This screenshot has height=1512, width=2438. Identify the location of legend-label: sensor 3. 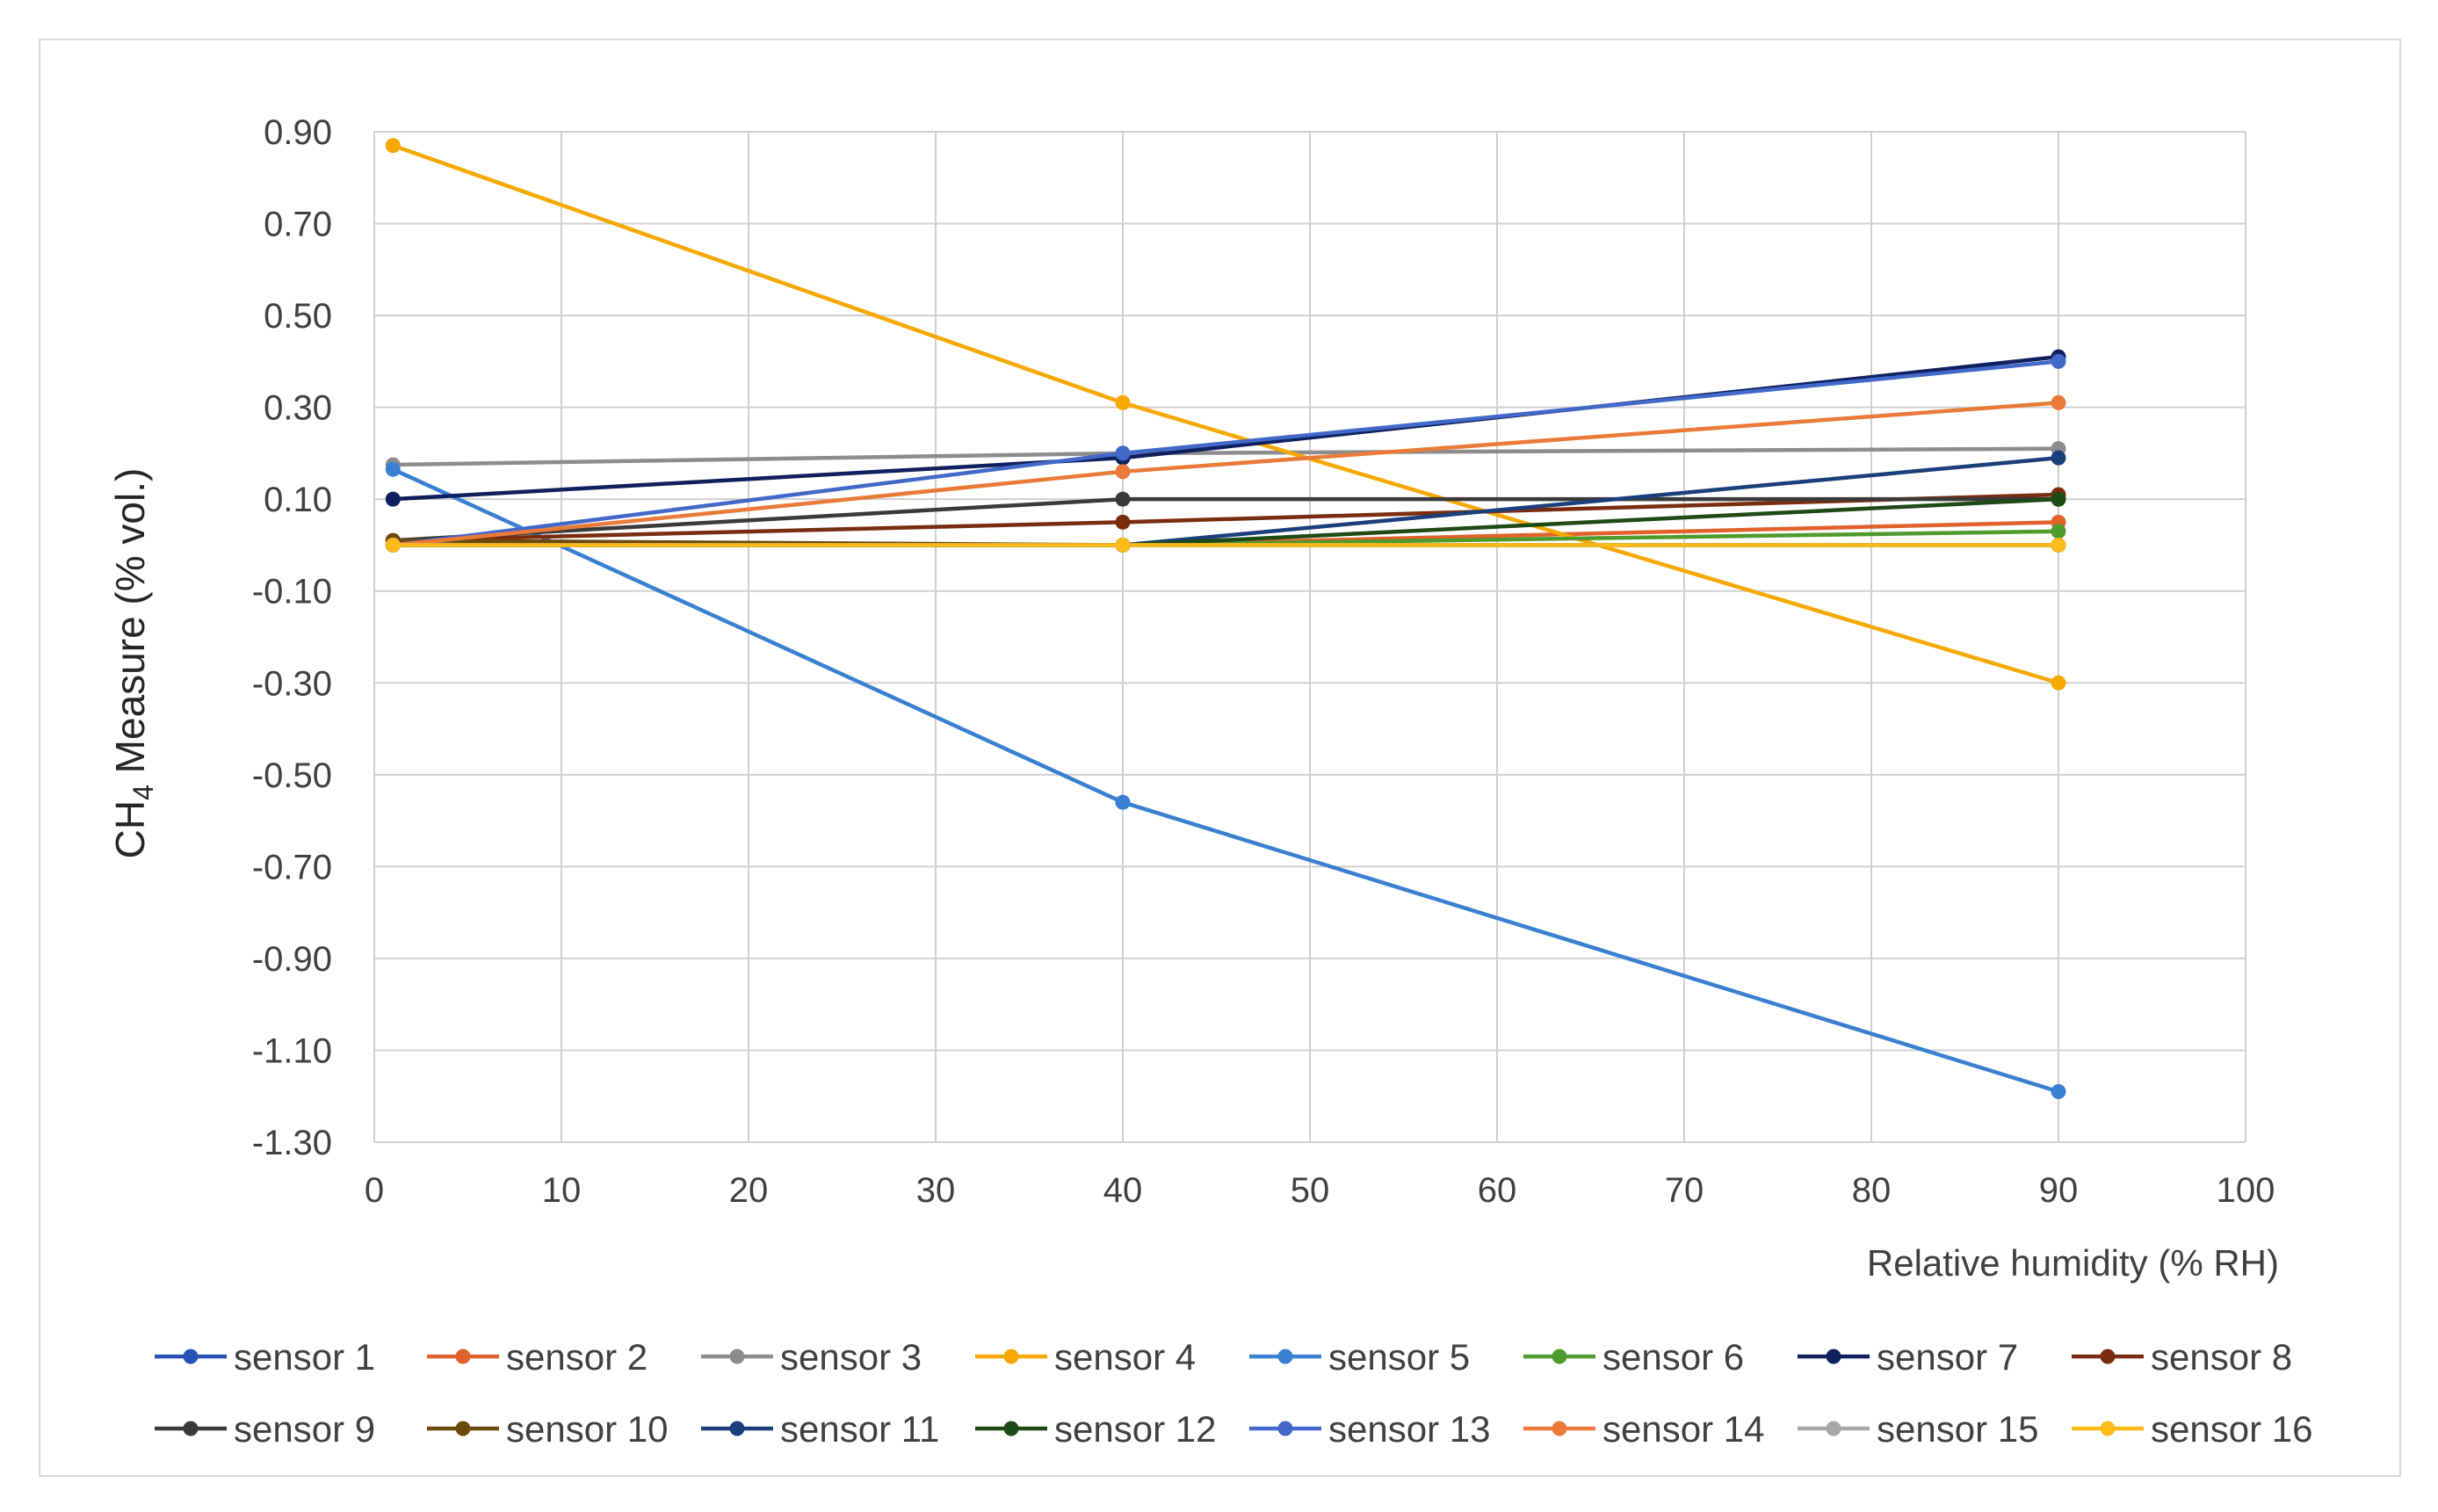
(851, 1357).